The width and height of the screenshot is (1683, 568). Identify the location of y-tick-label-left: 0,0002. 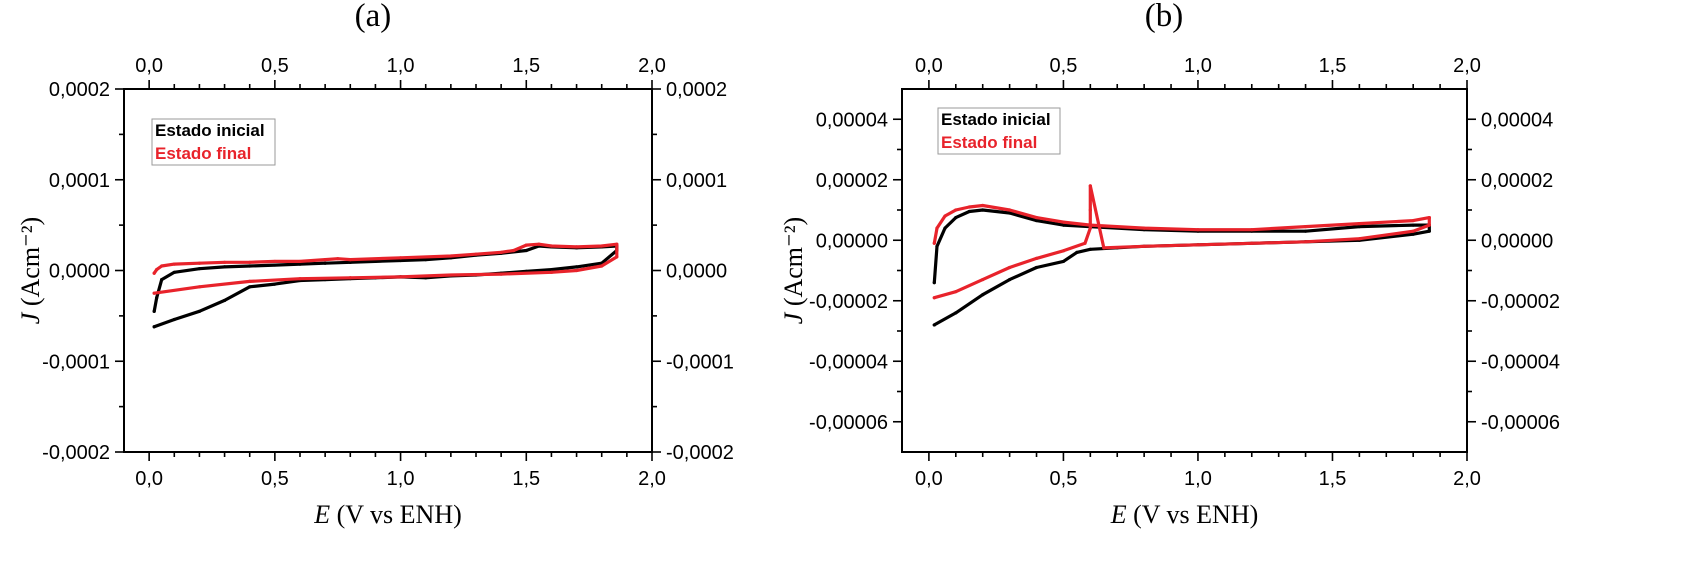
(79, 90).